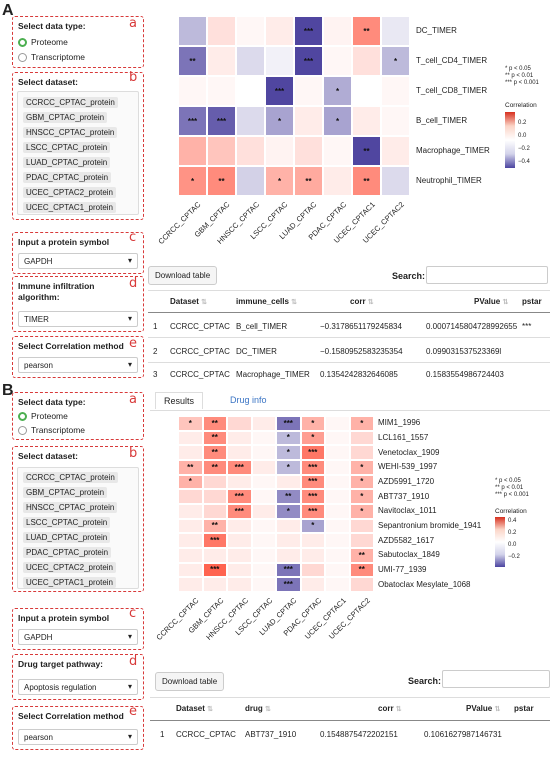 The height and width of the screenshot is (757, 550). What do you see at coordinates (56, 291) in the screenshot?
I see `algo-title: Immune infiltration algorithm:` at bounding box center [56, 291].